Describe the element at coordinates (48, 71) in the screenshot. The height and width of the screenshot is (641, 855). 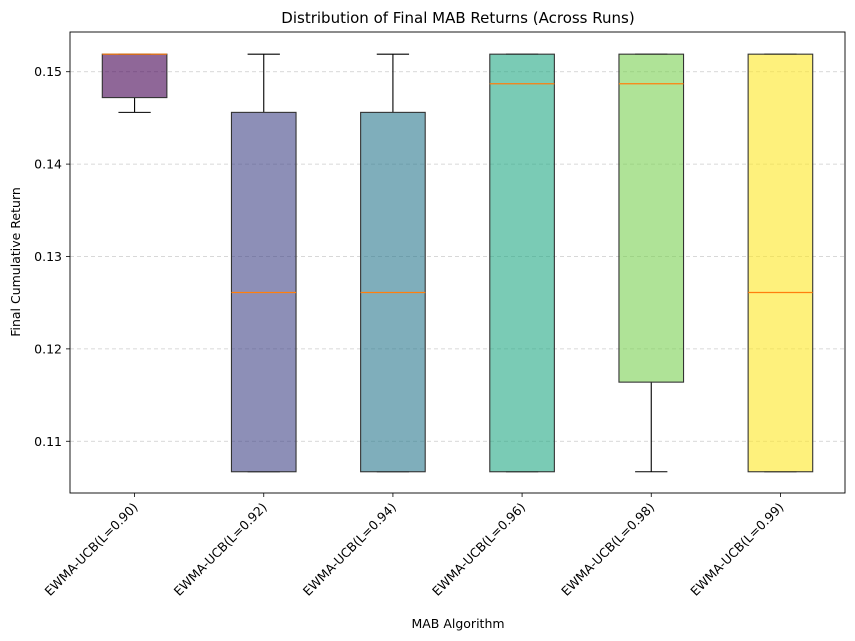
I see `y-tick-label: 0.15` at that location.